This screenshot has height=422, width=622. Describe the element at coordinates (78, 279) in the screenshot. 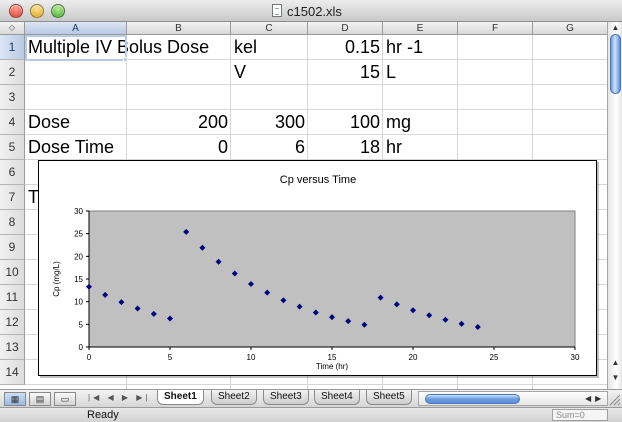

I see `y-tick-label: 15` at that location.